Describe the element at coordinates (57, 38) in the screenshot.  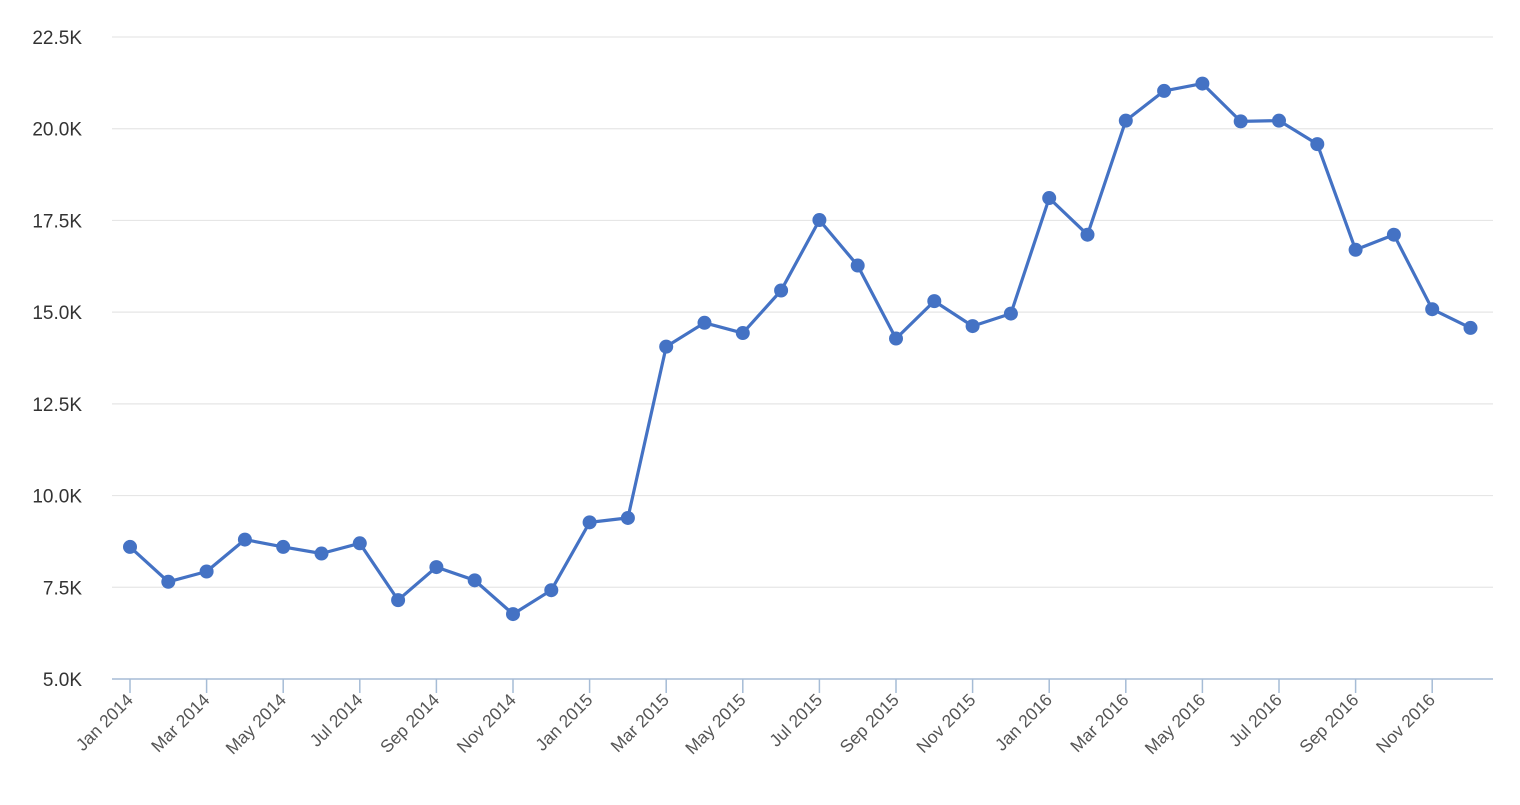
I see `y-tick-label: 22.5K` at that location.